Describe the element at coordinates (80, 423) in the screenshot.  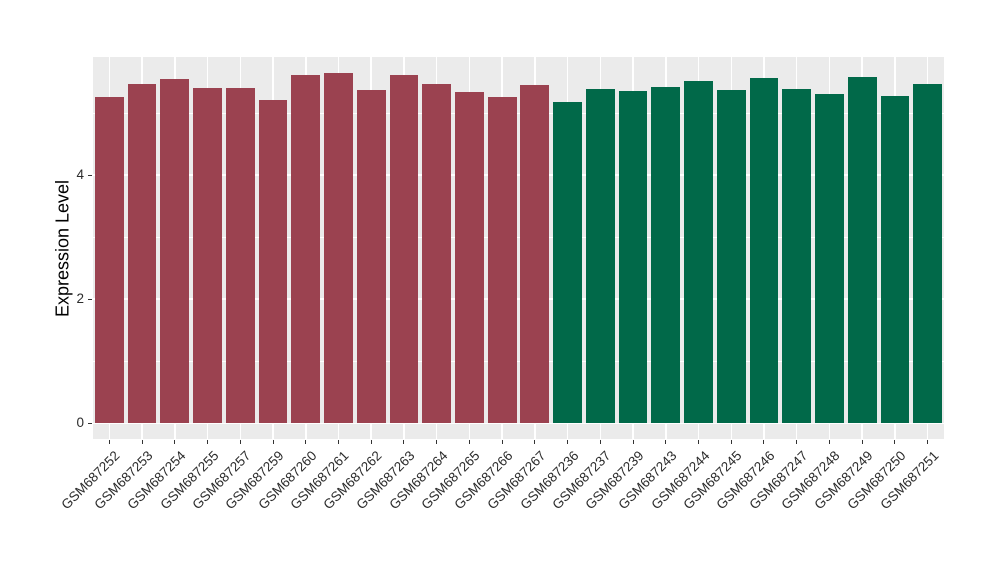
I see `y-tick-label: 0` at that location.